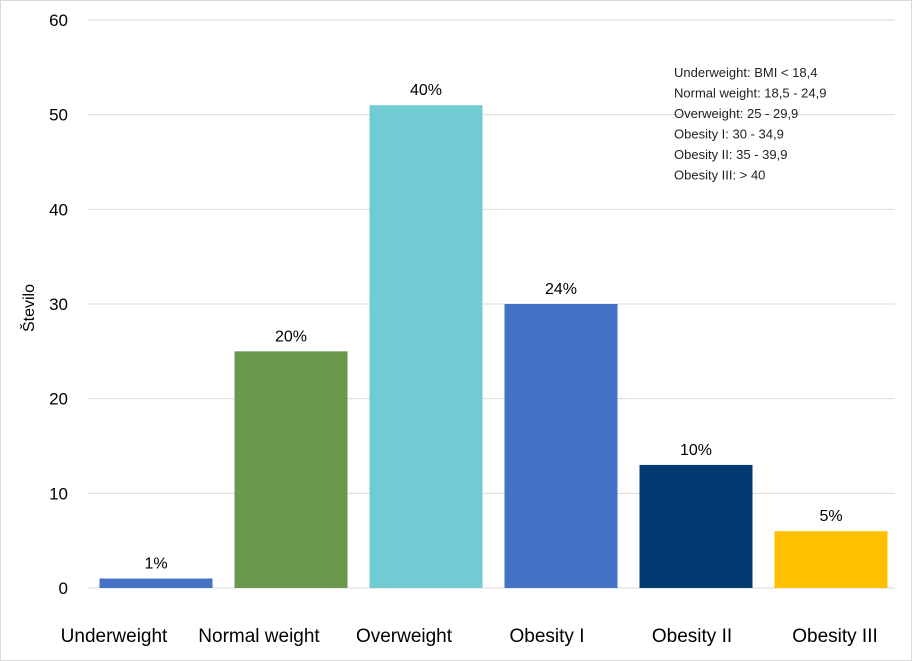 This screenshot has height=661, width=912. What do you see at coordinates (58, 493) in the screenshot?
I see `y-tick-label: 10` at bounding box center [58, 493].